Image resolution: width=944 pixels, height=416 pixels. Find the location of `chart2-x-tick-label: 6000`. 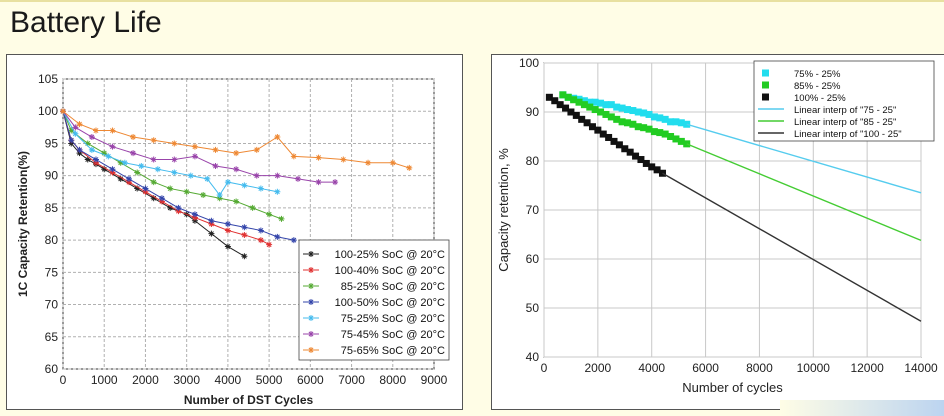

chart2-x-tick-label: 6000 is located at coordinates (705, 368).